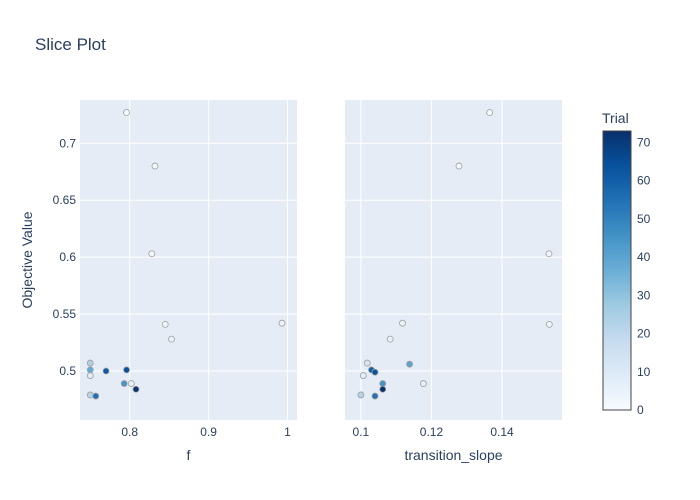 This screenshot has width=700, height=500. What do you see at coordinates (67, 143) in the screenshot?
I see `y-tick-label: 0.7` at bounding box center [67, 143].